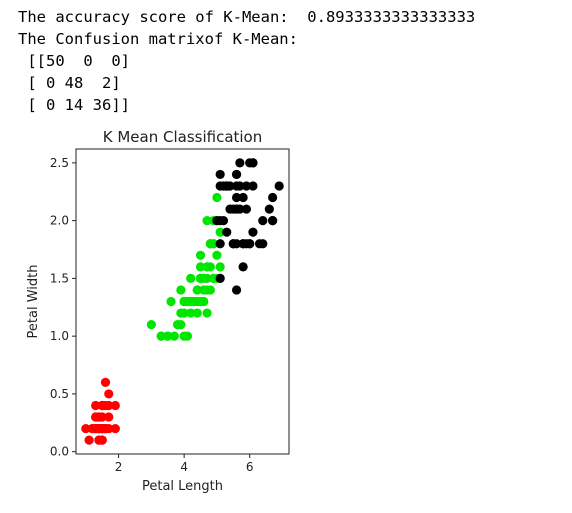 The image size is (572, 513). I want to click on plot-title: K Mean Classification, so click(183, 137).